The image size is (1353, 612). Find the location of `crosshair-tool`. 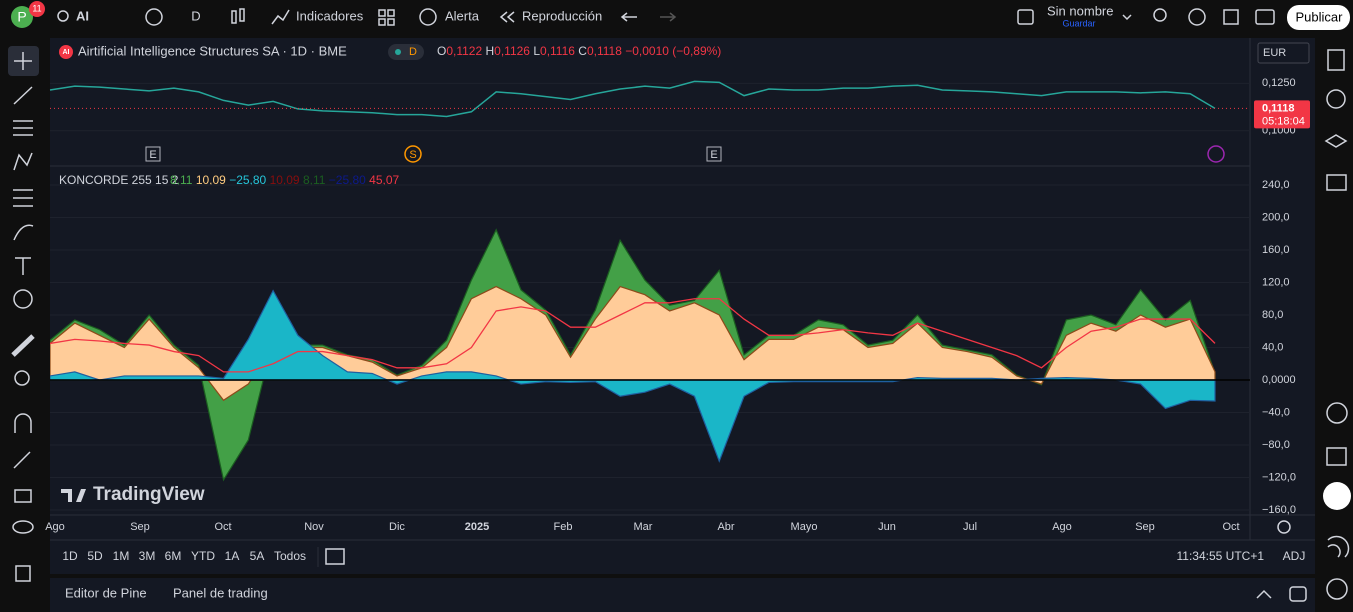

crosshair-tool is located at coordinates (23, 61).